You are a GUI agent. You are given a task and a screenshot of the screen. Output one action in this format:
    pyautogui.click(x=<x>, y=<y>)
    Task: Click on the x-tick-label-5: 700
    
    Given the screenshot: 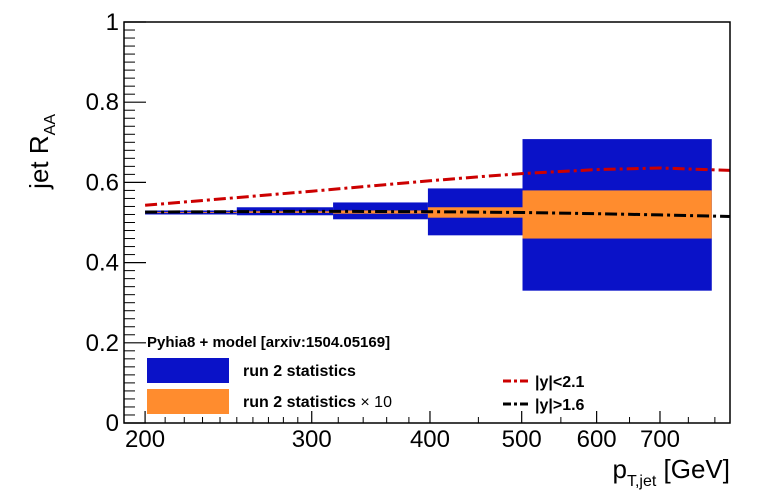 What is the action you would take?
    pyautogui.click(x=660, y=439)
    